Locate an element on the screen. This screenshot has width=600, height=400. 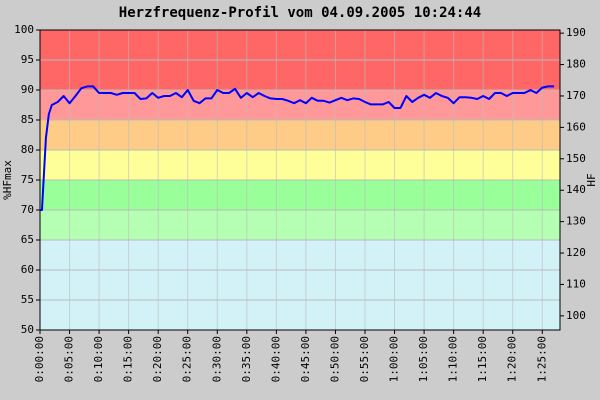
y-tick-label: 60 is located at coordinates (27, 269).